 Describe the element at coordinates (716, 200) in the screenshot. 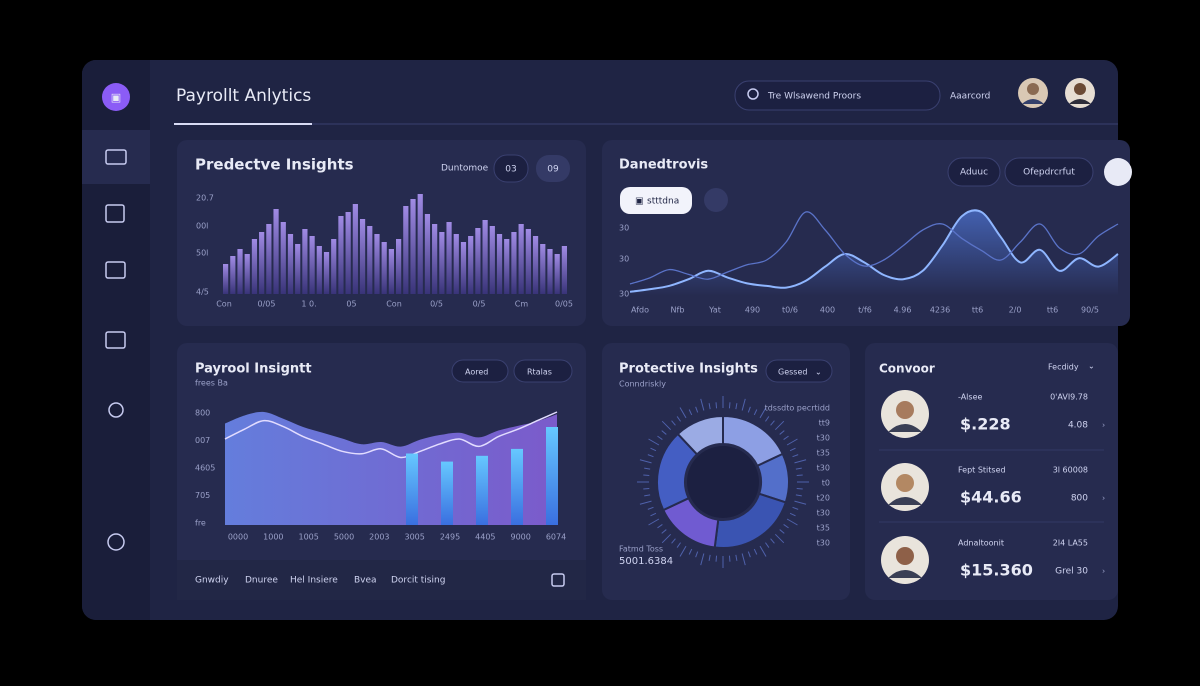

I see `chip-action` at that location.